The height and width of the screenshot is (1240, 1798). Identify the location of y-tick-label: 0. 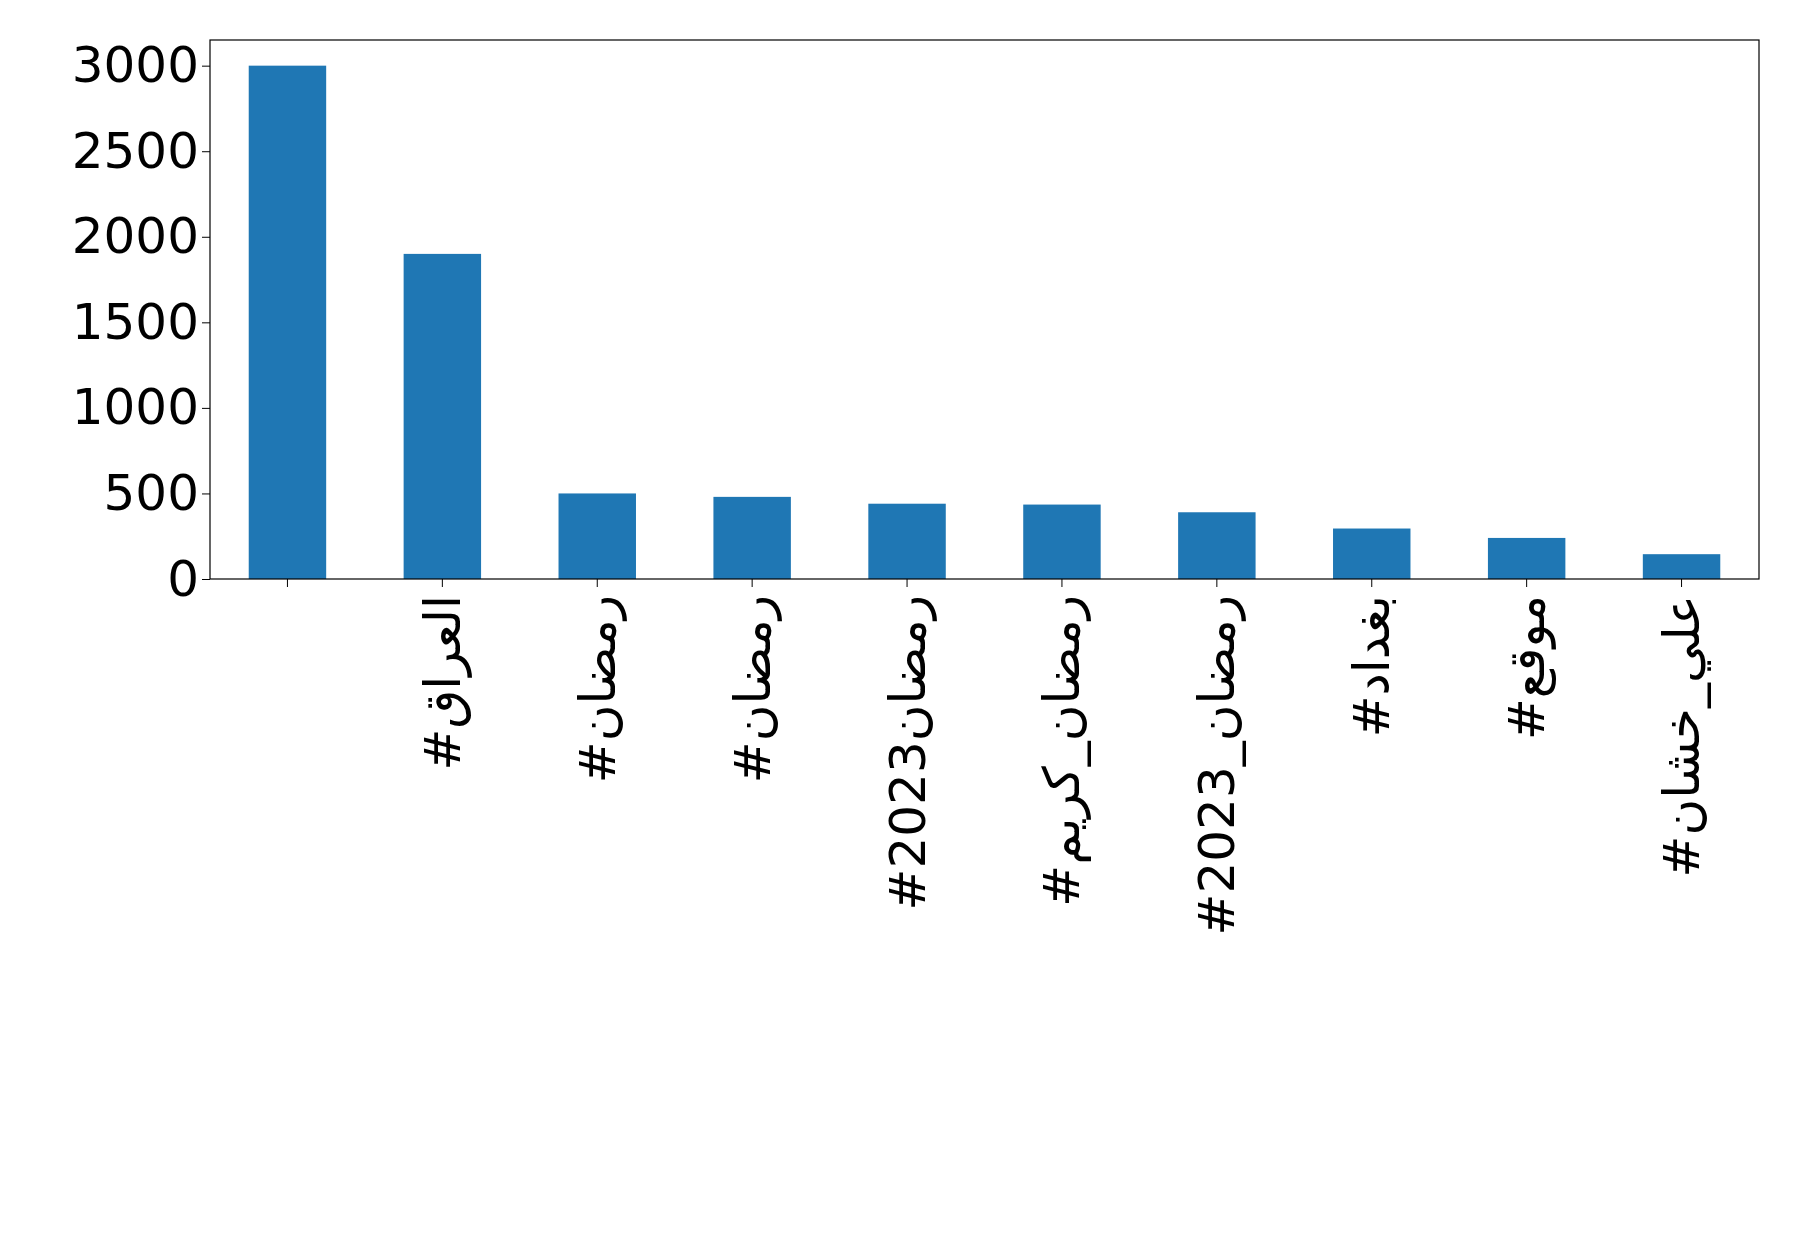
(183, 578).